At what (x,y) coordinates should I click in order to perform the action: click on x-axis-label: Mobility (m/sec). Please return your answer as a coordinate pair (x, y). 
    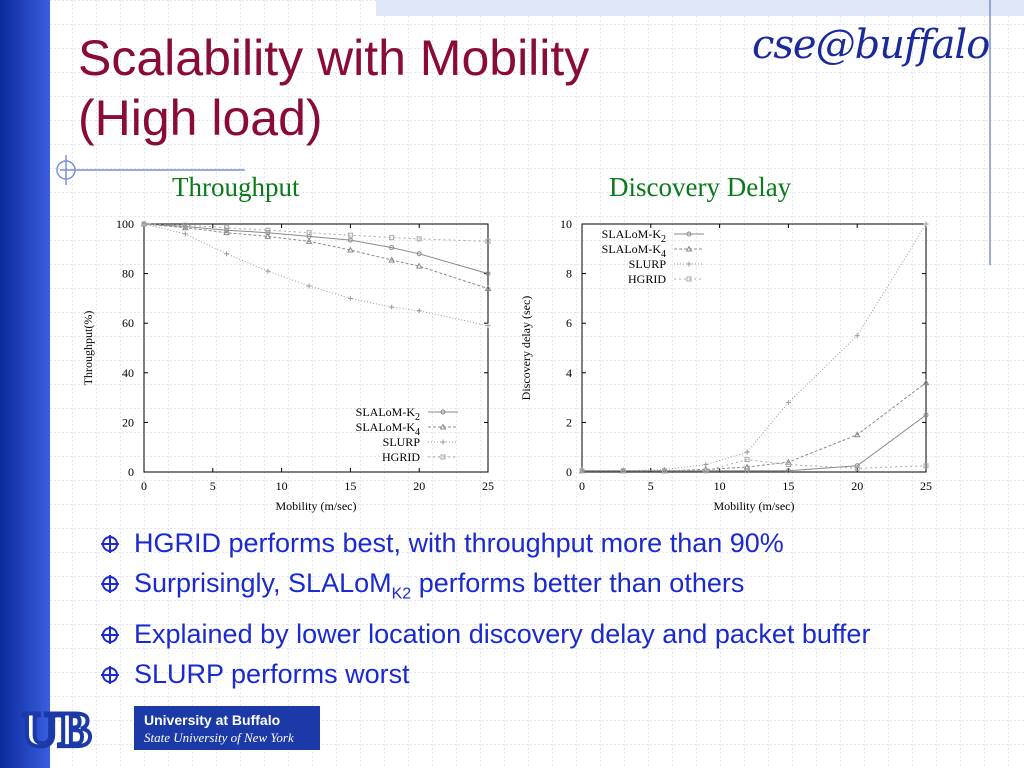
    Looking at the image, I should click on (754, 506).